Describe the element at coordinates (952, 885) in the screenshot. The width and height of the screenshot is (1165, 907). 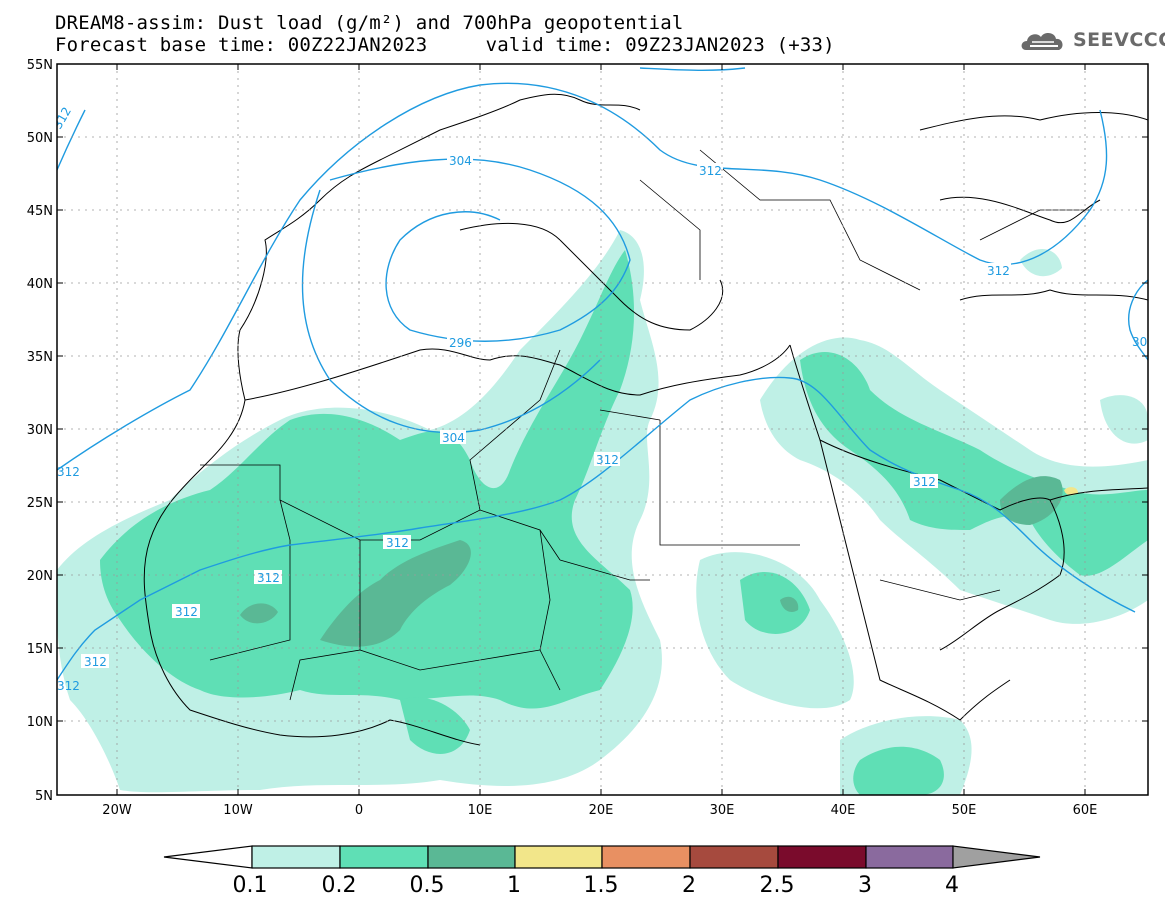
I see `colorbar-label: 4` at that location.